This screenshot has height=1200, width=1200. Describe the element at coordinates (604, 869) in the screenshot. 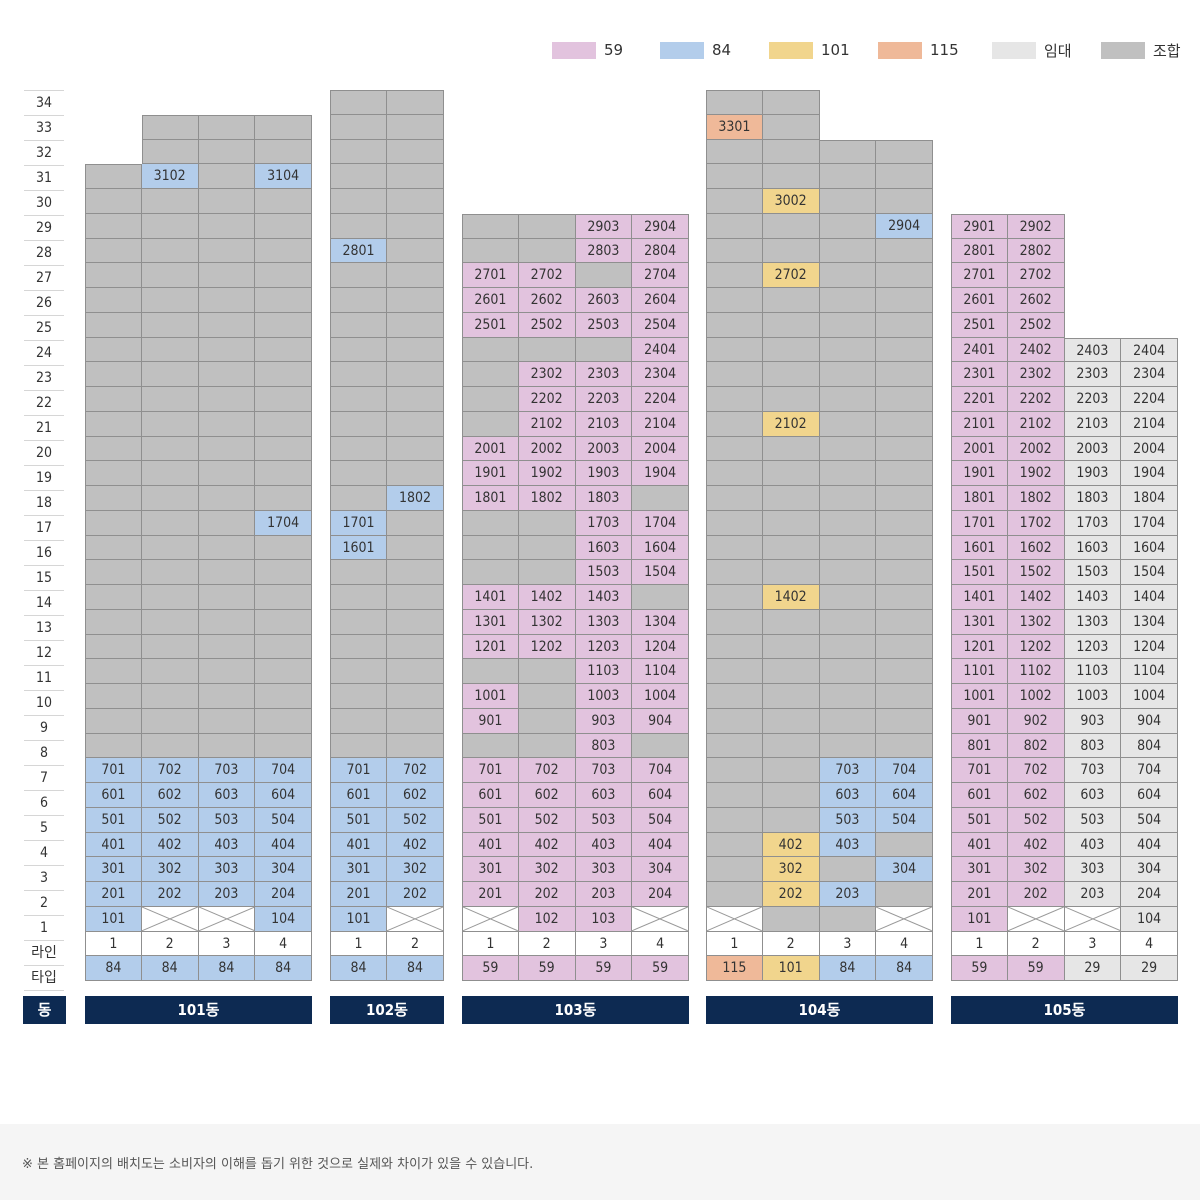

I see `unit-cell: 303` at that location.